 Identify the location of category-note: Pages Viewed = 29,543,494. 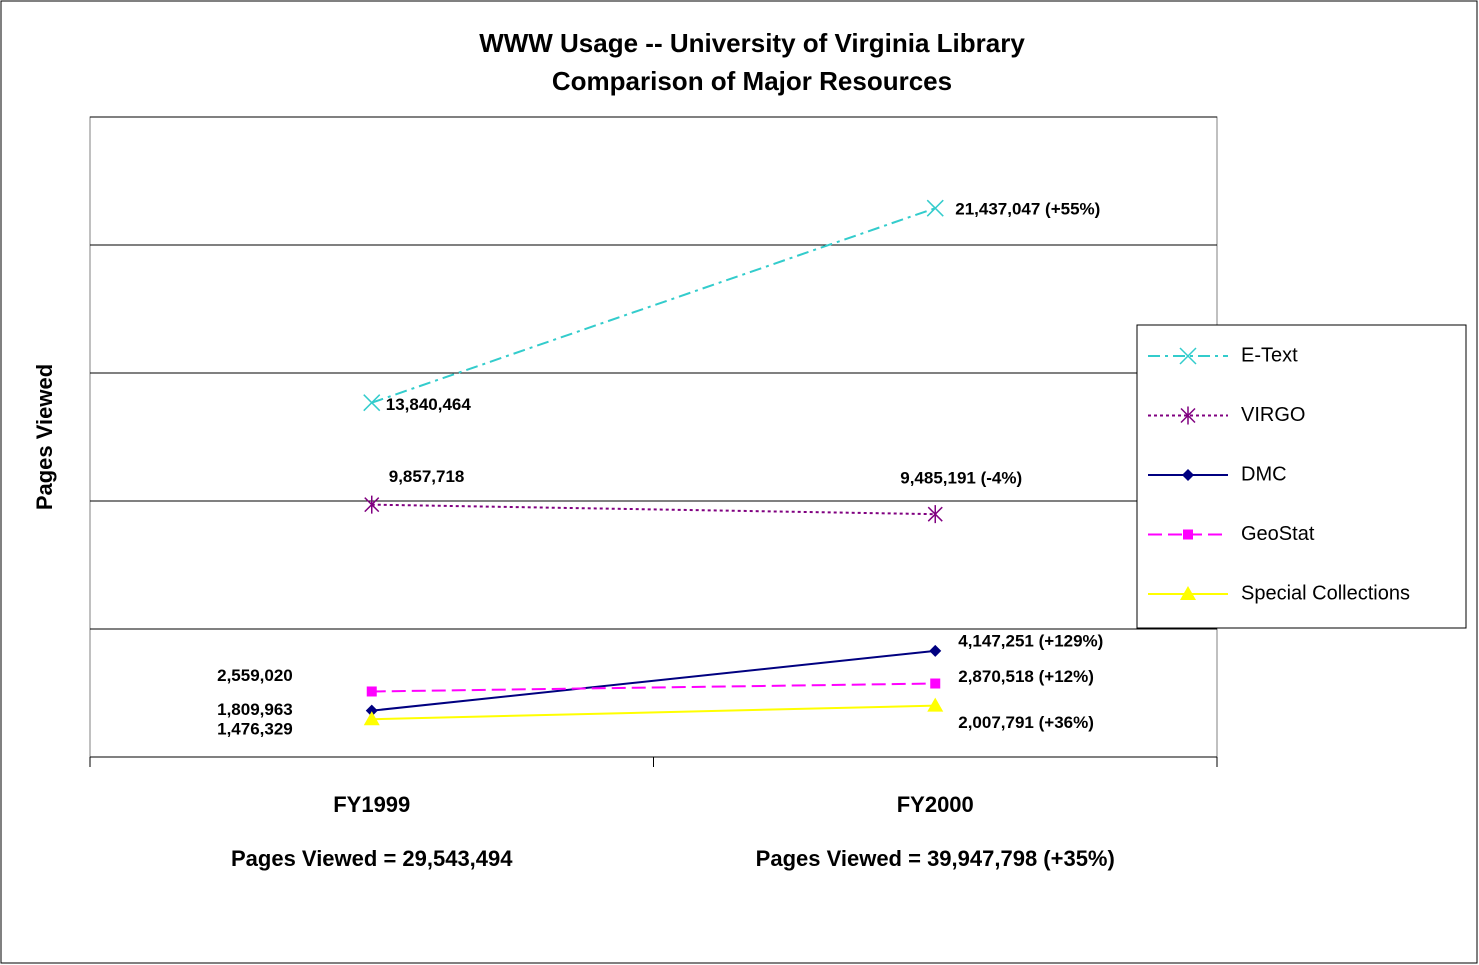
(372, 858).